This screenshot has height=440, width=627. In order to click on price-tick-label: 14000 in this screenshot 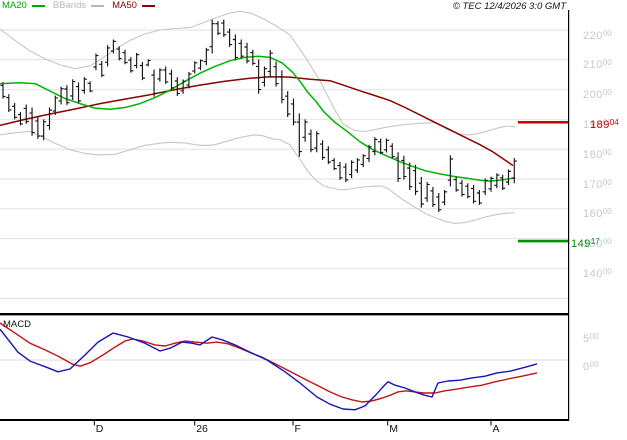, I will do `click(597, 273)`.